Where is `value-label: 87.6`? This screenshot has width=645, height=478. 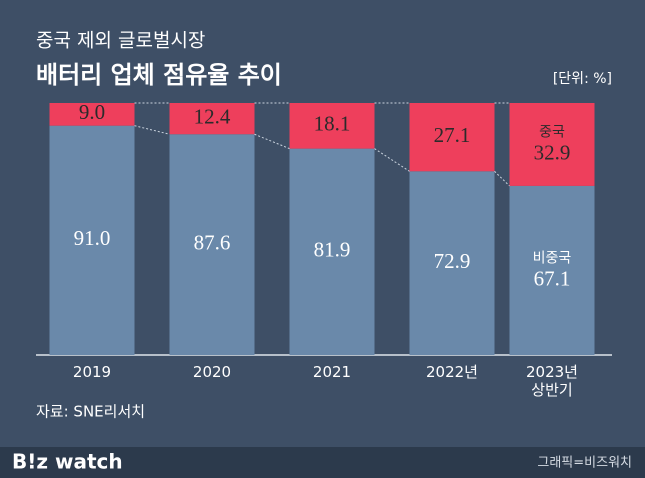
value-label: 87.6 is located at coordinates (212, 242).